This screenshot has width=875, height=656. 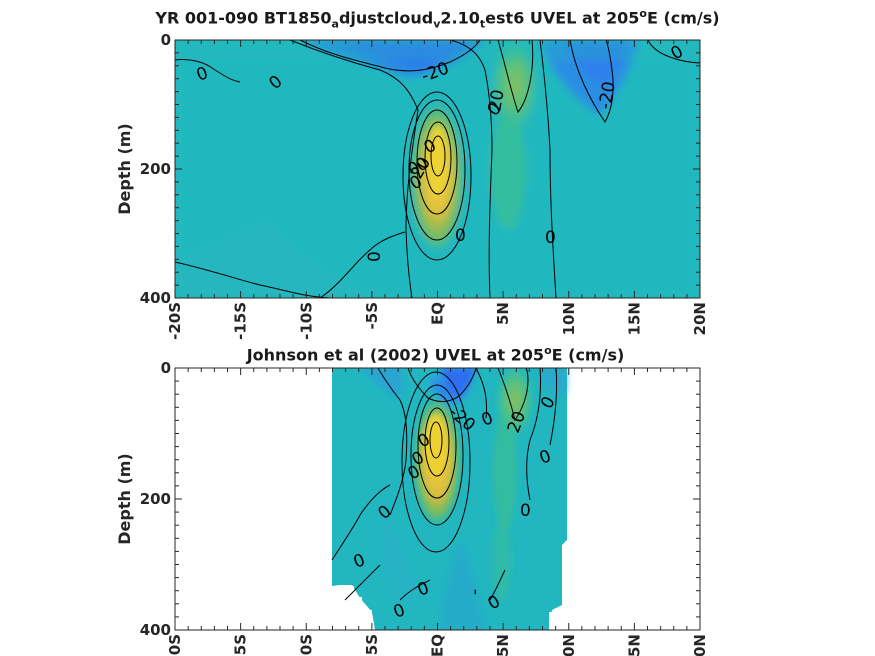 I want to click on bottom-heatmap: -20 20 0 0 0 0 0 0 0 0 0 0 0 0 -, so click(x=449, y=499).